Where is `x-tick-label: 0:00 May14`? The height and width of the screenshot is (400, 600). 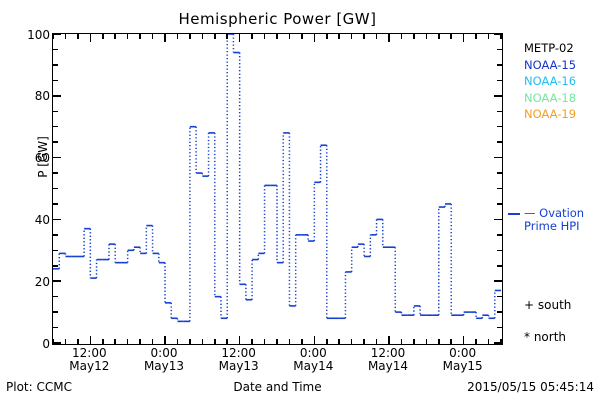
x-tick-label: 0:00 May14 is located at coordinates (313, 360).